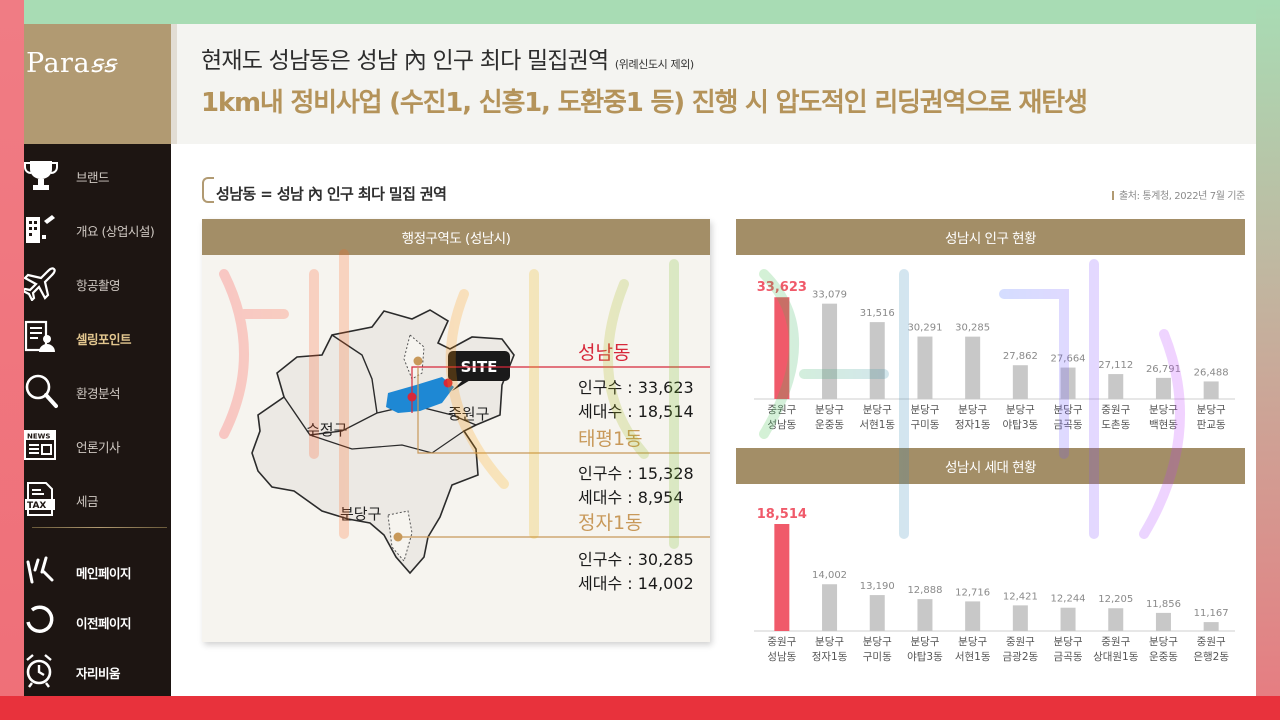 The image size is (1280, 720). I want to click on page-title-main: 현재도 성남동은 성남 內 인구 최다 밀집권역, so click(405, 61).